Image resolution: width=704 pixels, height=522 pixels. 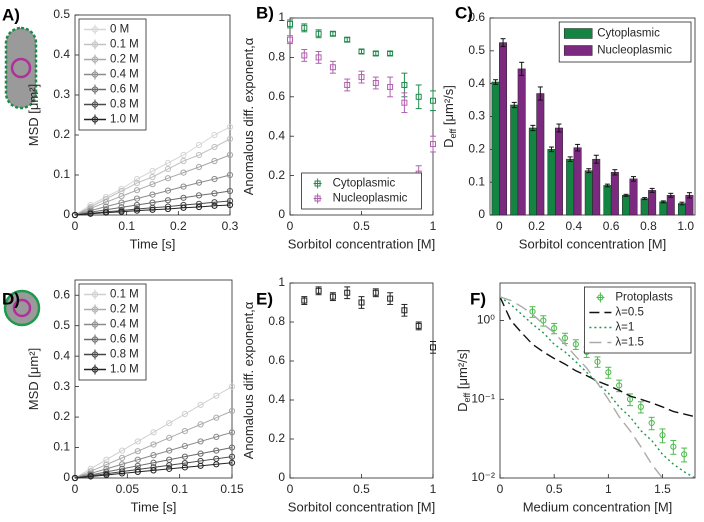 What do you see at coordinates (364, 184) in the screenshot?
I see `legend-label: Cytoplasmic` at bounding box center [364, 184].